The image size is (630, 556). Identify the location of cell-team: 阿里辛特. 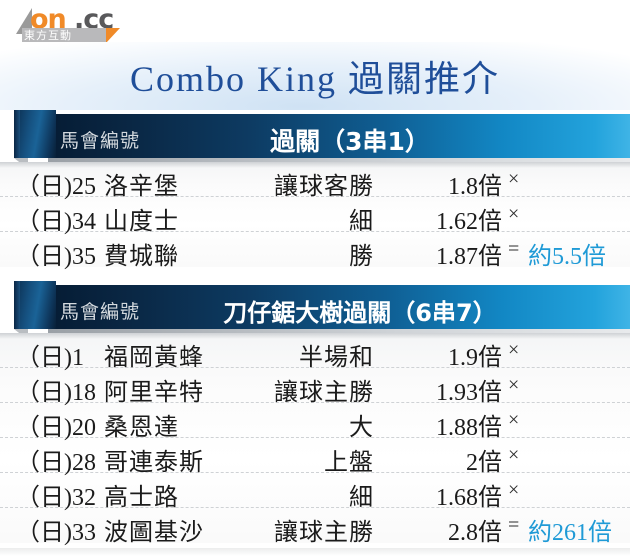
(154, 393).